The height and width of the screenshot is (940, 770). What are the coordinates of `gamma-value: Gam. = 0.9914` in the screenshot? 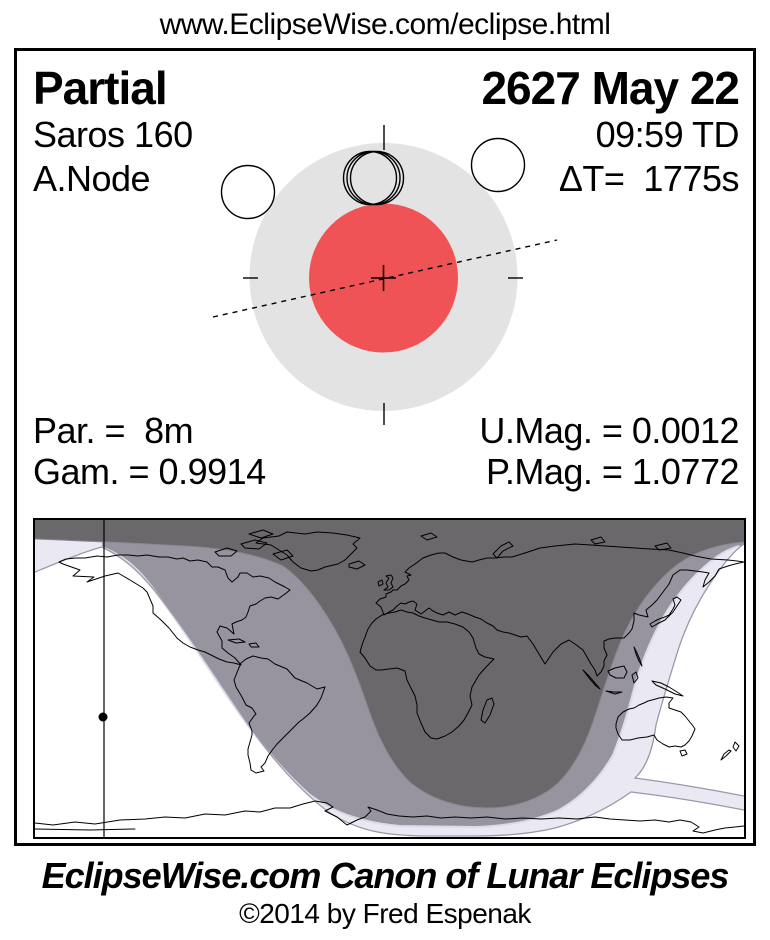 It's located at (149, 471).